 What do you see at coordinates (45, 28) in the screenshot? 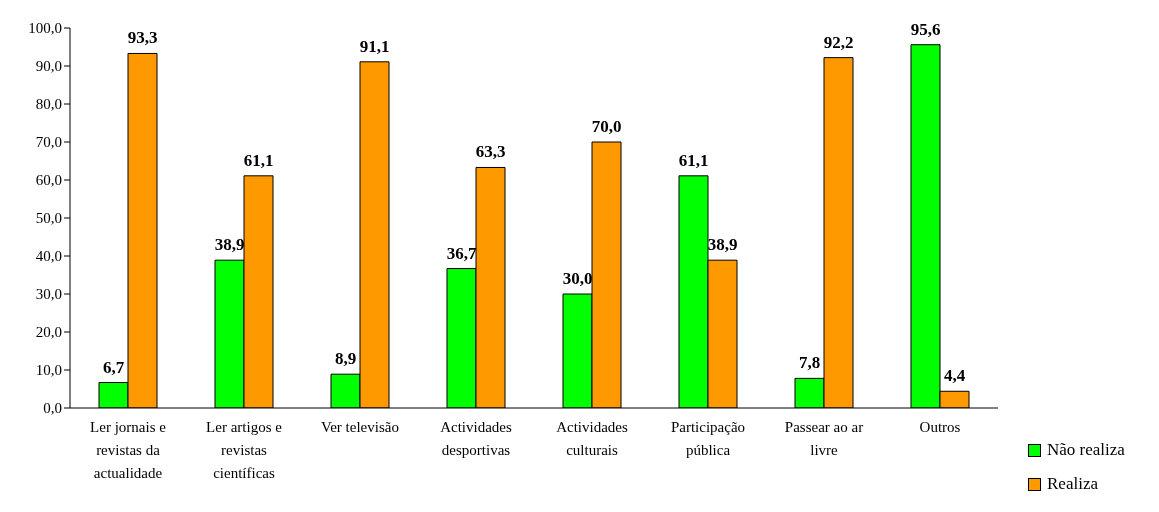
I see `y-tick-label: 100,0` at bounding box center [45, 28].